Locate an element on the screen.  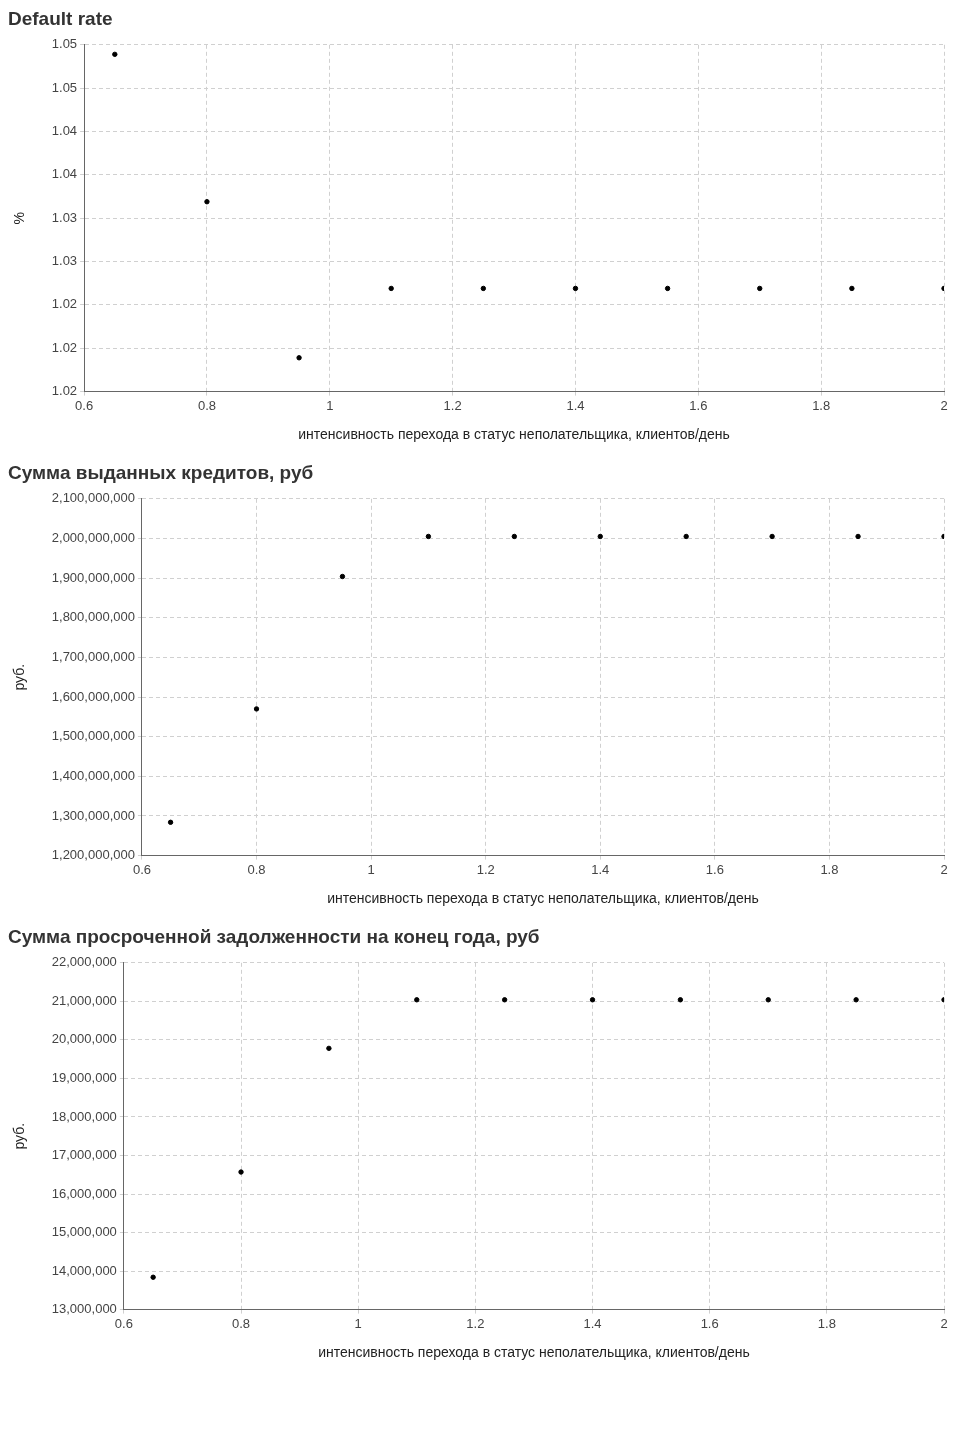
y-tick-label: 17,000,000 is located at coordinates (84, 1155).